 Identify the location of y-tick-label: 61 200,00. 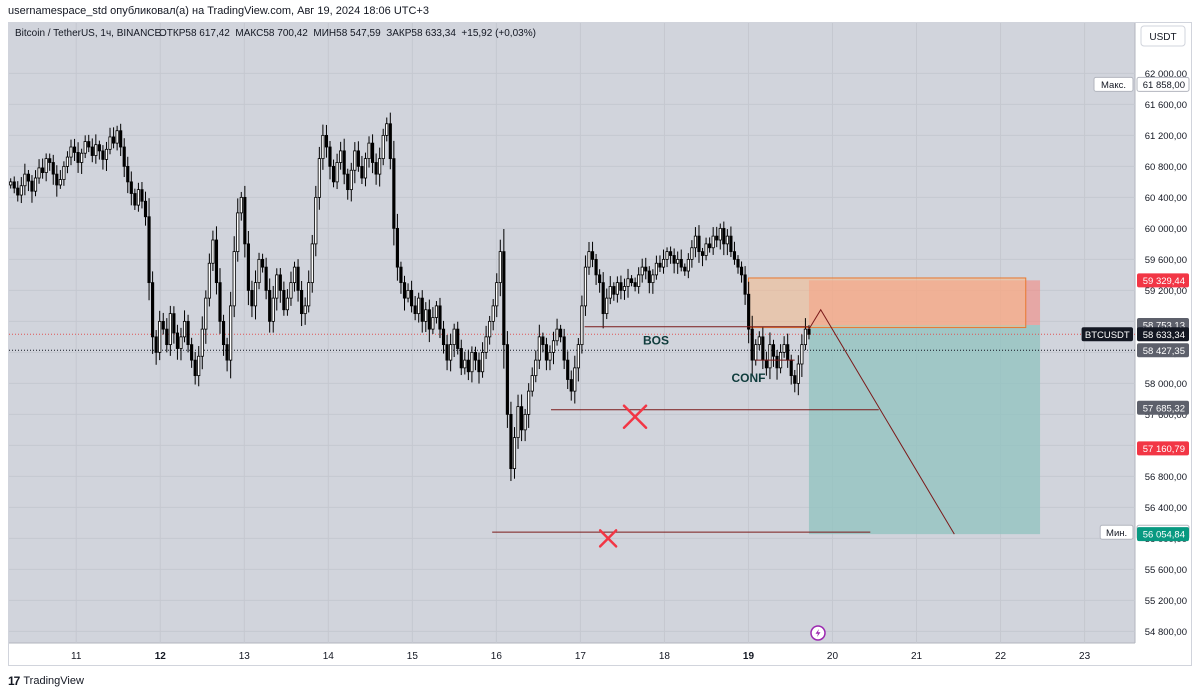
(1166, 136).